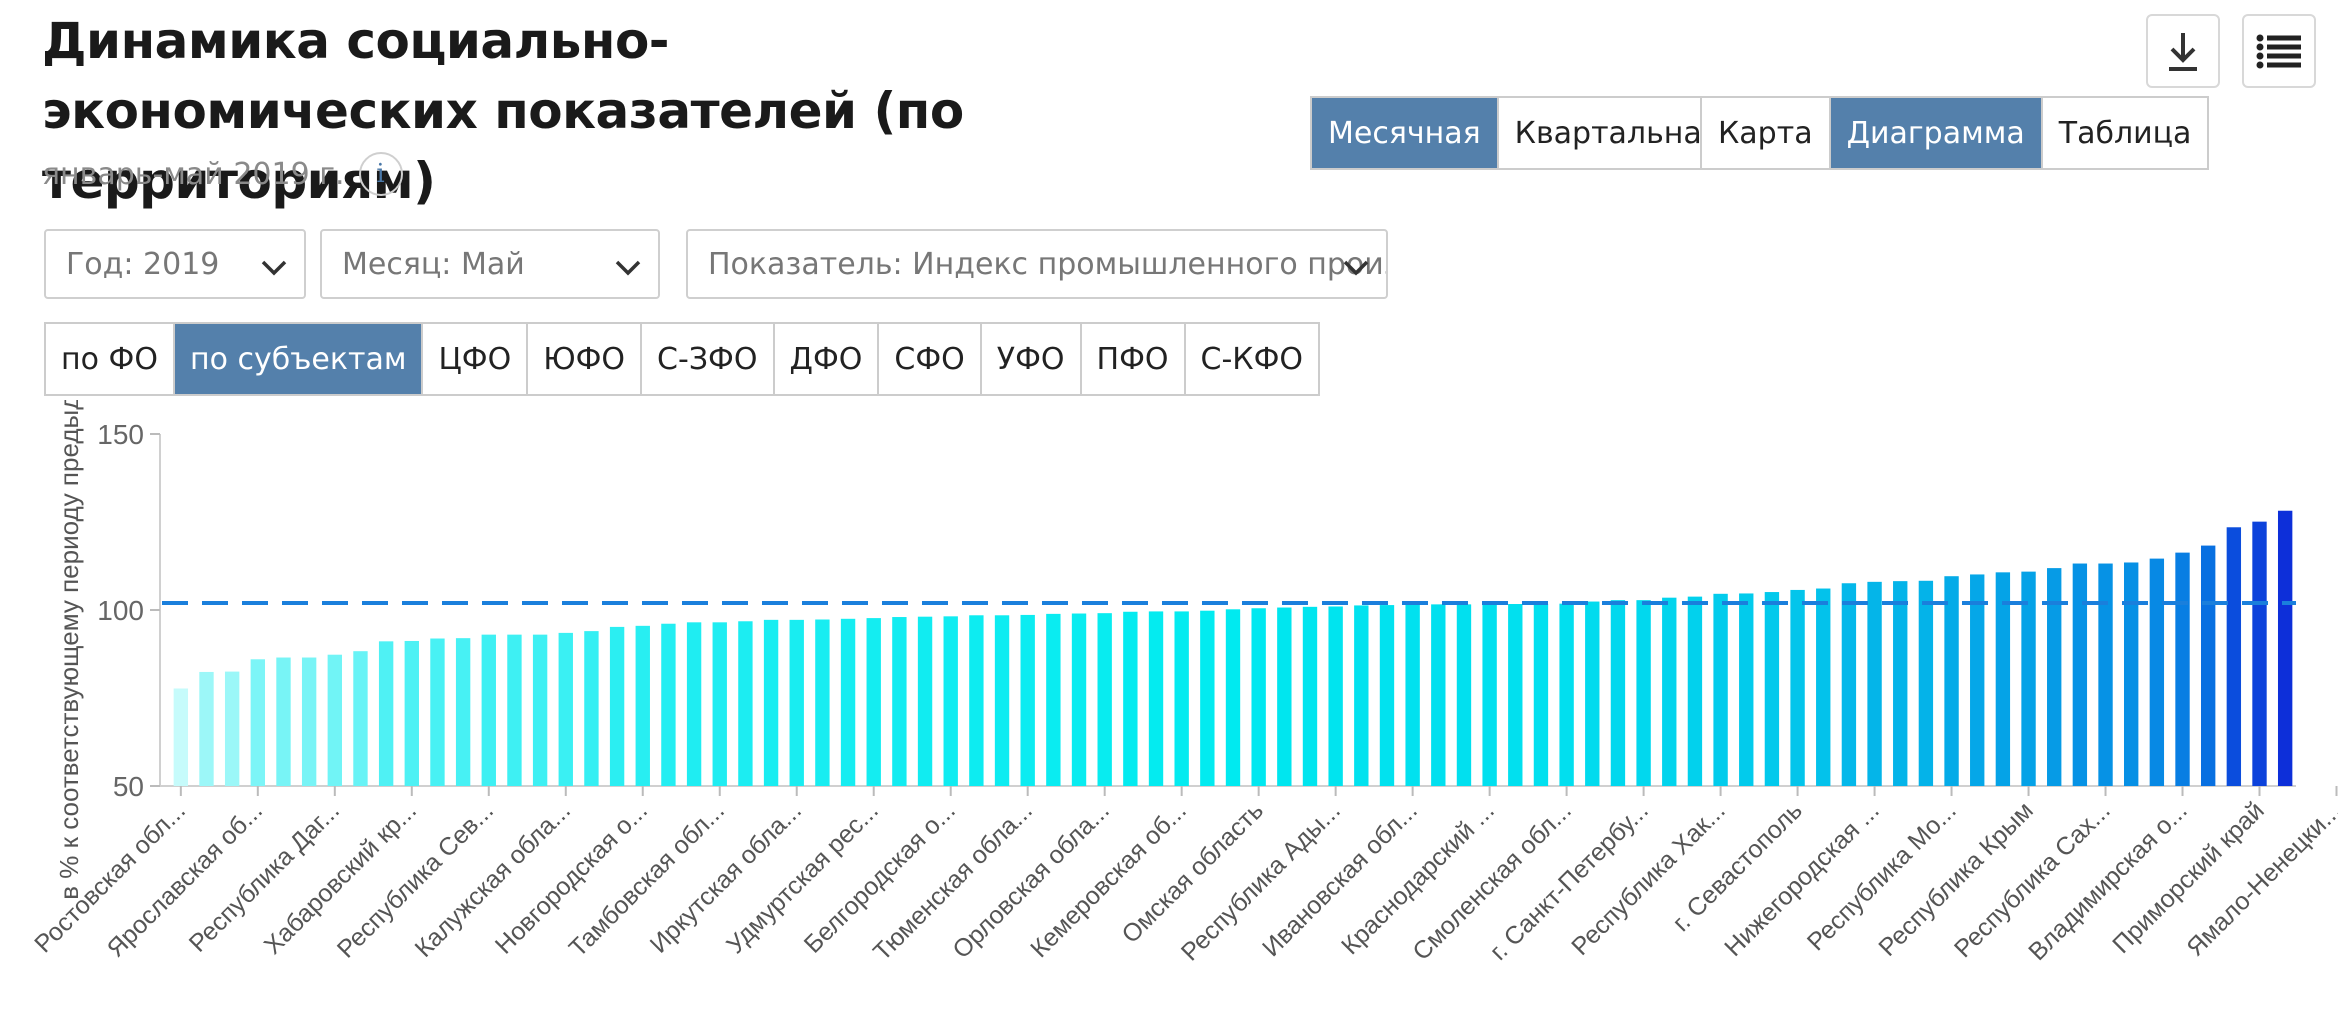 The image size is (2338, 1034). Describe the element at coordinates (109, 359) in the screenshot. I see `tab-by-fo: по ФО` at that location.